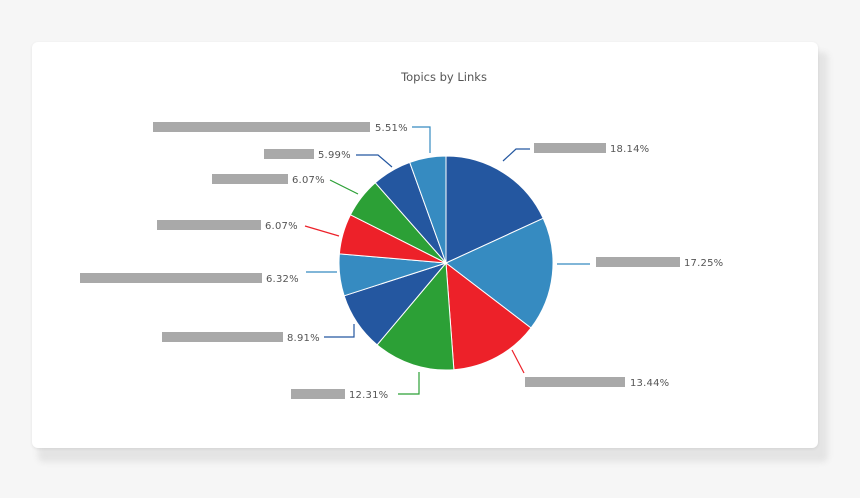  Describe the element at coordinates (368, 395) in the screenshot. I see `slice-percent-label-4: 12.31%` at that location.